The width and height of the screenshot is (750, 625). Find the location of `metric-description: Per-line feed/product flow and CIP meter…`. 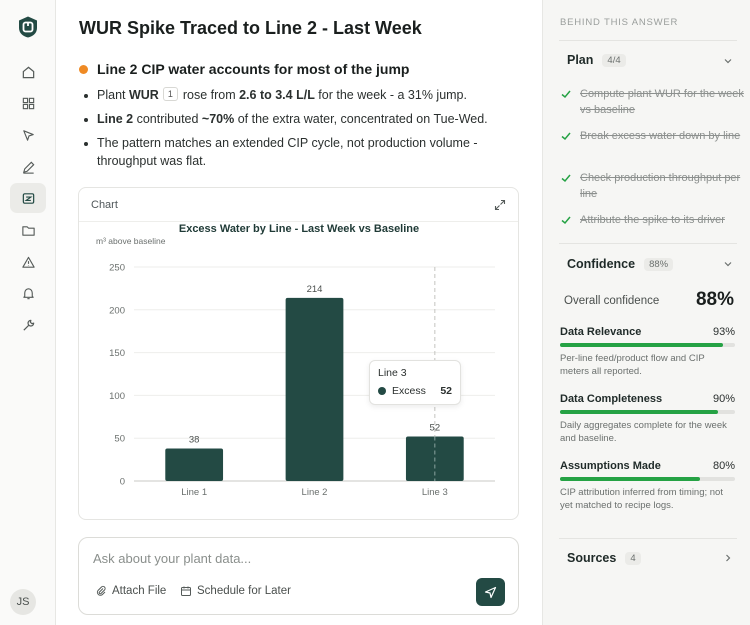

metric-description: Per-line feed/product flow and CIP meter… is located at coordinates (632, 365).